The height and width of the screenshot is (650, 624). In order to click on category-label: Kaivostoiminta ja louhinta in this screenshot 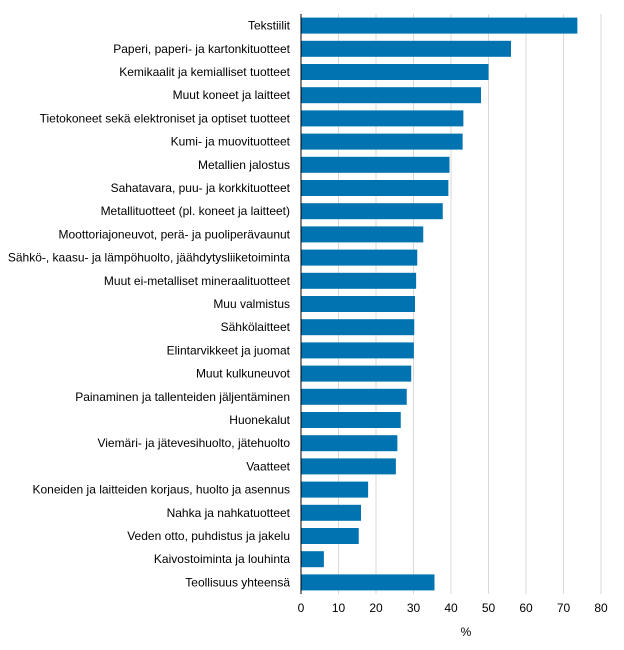, I will do `click(222, 559)`.